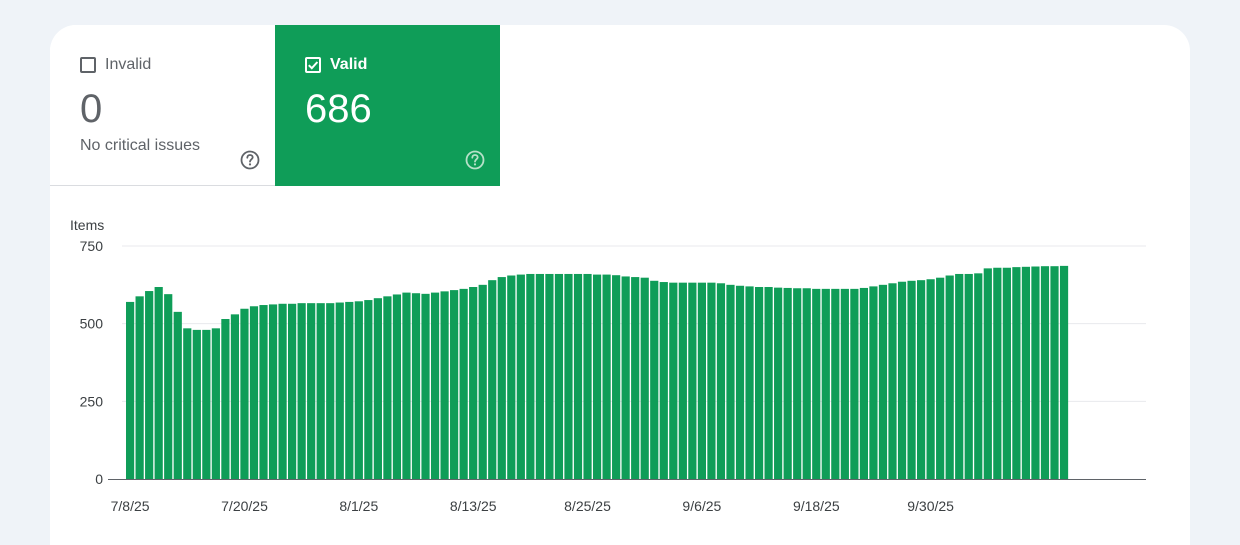  I want to click on valid-tile: Valid 686, so click(387, 105).